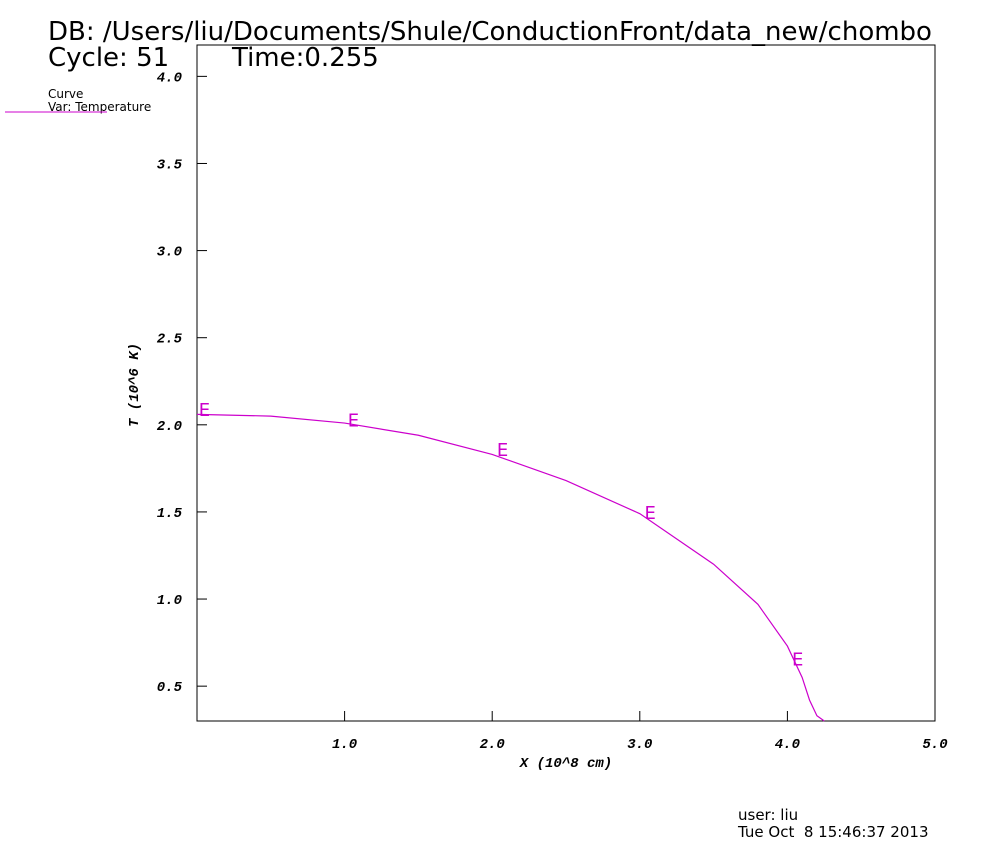 This screenshot has width=985, height=852. Describe the element at coordinates (787, 745) in the screenshot. I see `x-tick-label: 4.0` at that location.